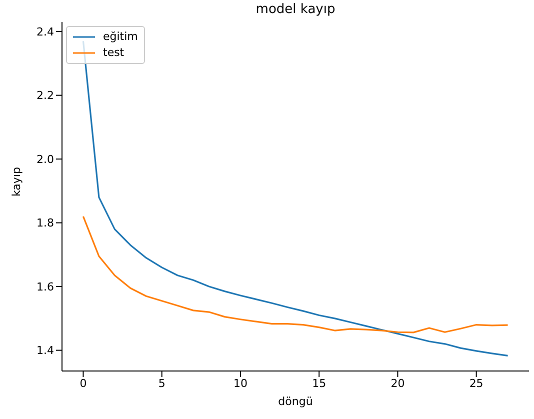  Describe the element at coordinates (295, 9) in the screenshot. I see `chart-title: model kayıp` at that location.